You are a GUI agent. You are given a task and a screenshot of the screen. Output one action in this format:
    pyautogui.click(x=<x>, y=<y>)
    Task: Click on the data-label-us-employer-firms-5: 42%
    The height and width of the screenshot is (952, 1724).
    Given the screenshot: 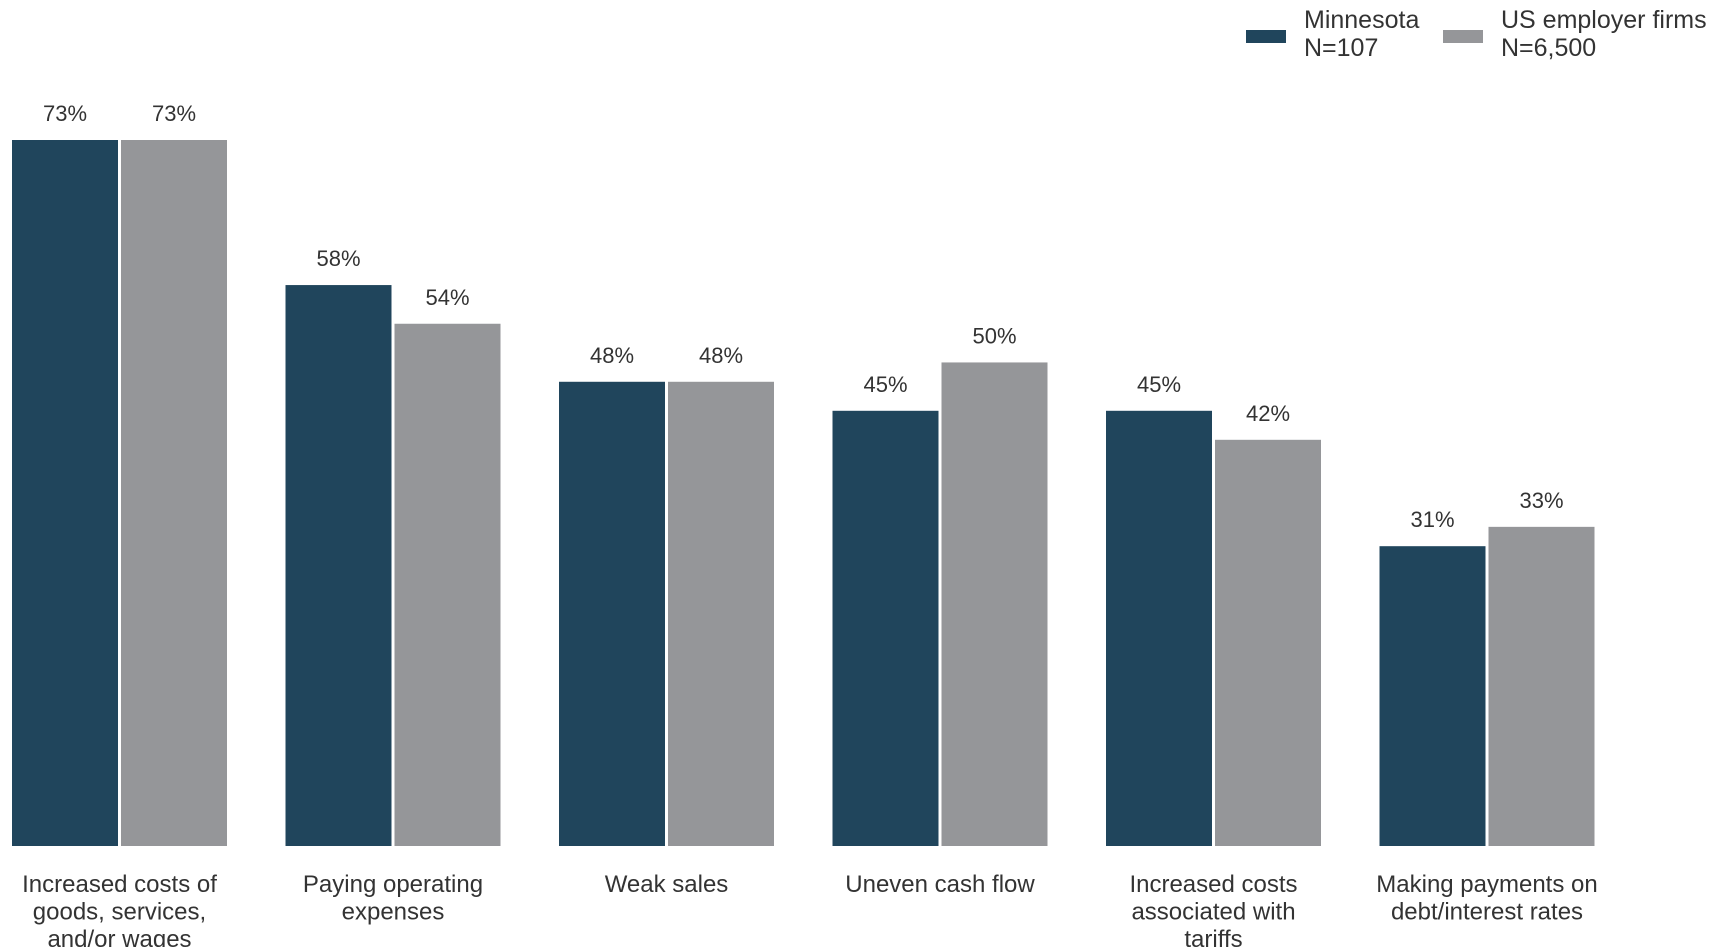 What is the action you would take?
    pyautogui.click(x=1268, y=413)
    